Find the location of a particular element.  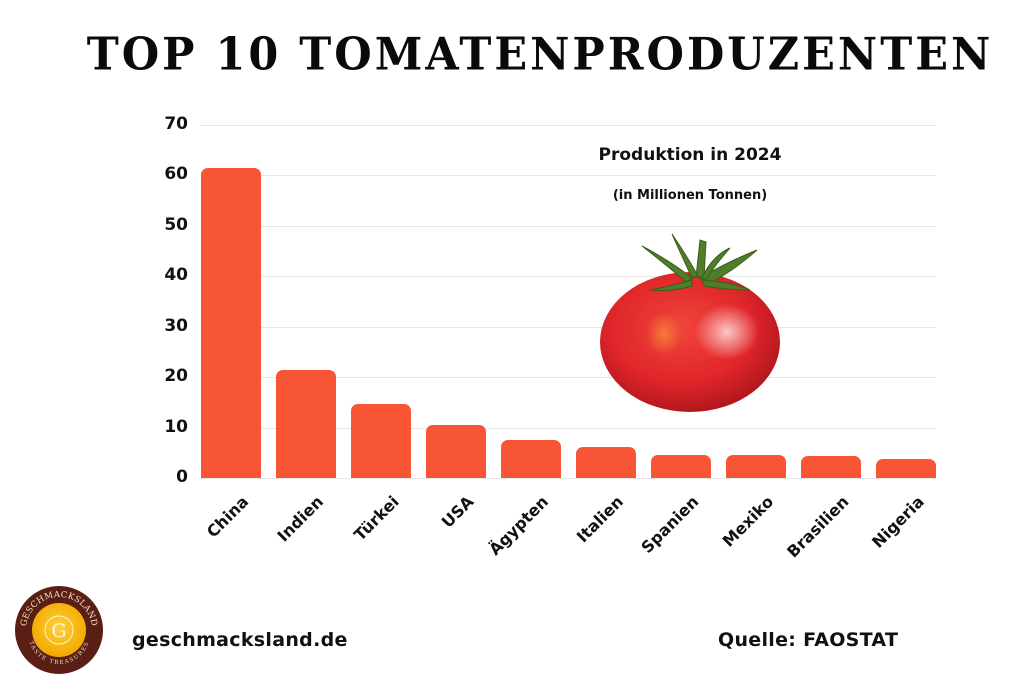

bar-usa is located at coordinates (456, 451).